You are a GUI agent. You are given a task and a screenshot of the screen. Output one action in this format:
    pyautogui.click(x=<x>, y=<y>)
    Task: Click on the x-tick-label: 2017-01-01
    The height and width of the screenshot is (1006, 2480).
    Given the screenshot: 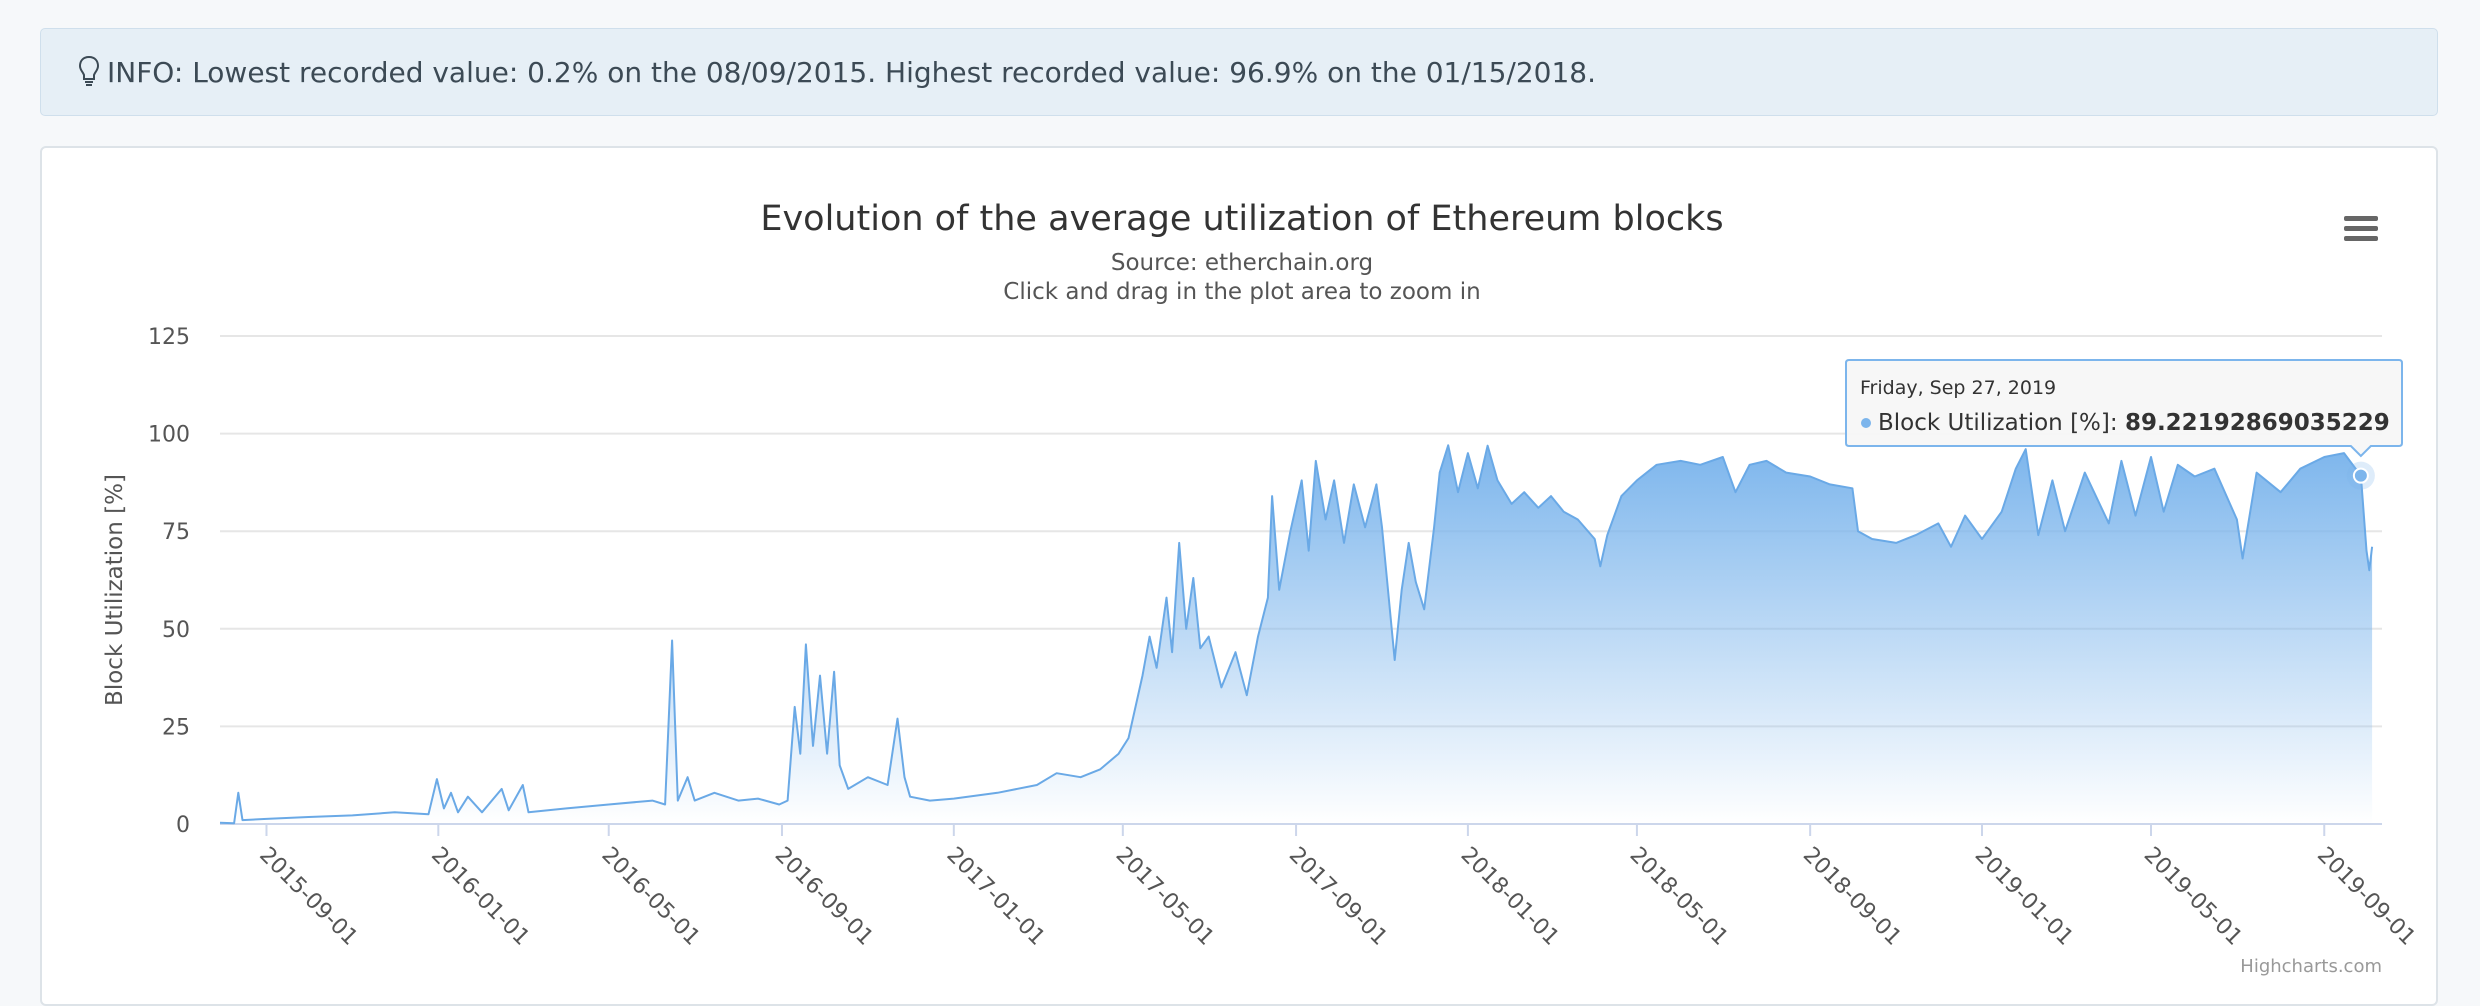 What is the action you would take?
    pyautogui.click(x=996, y=897)
    